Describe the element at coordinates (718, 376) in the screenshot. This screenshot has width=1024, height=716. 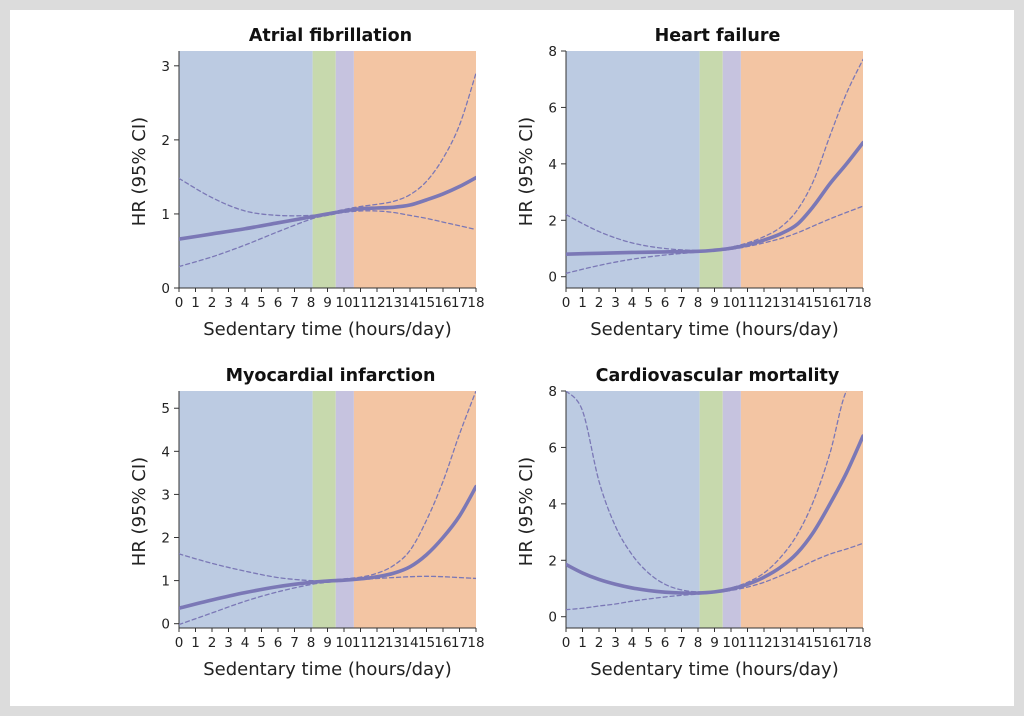
I see `chart-title: Cardiovascular mortality` at that location.